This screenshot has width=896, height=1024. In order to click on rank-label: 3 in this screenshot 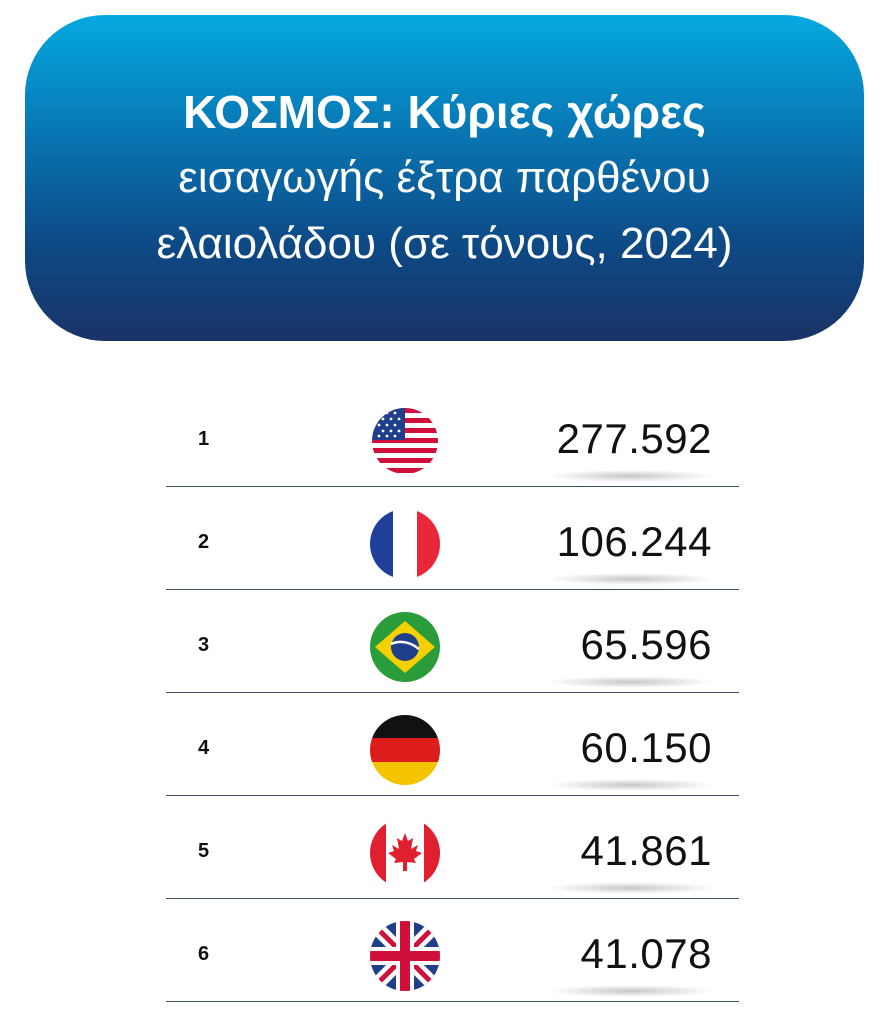, I will do `click(204, 645)`.